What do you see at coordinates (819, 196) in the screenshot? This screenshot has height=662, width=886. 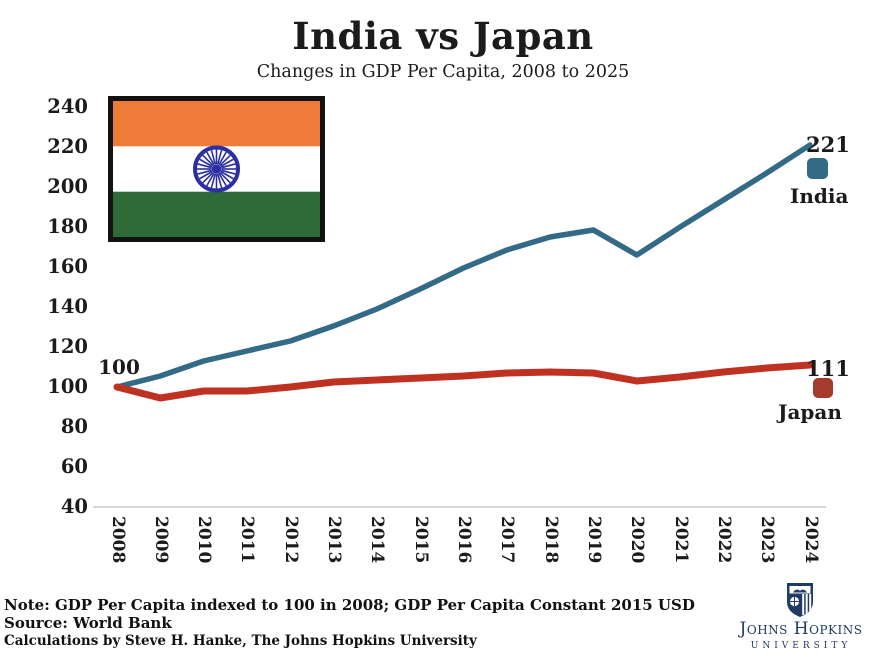 I see `india-legend-label: India` at bounding box center [819, 196].